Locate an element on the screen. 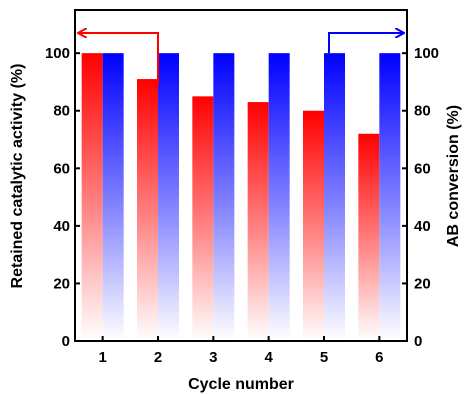 This screenshot has height=394, width=470. y2-tick-label-100: 100 is located at coordinates (426, 53).